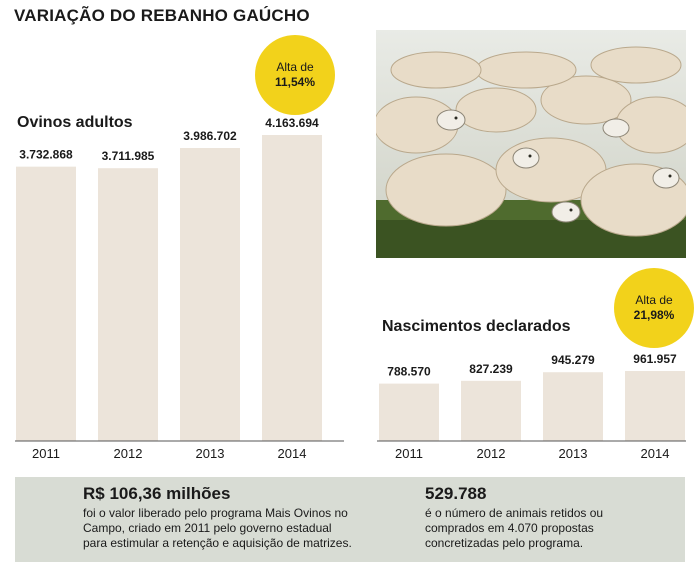 The image size is (700, 570). I want to click on value-label: 827.239, so click(491, 369).